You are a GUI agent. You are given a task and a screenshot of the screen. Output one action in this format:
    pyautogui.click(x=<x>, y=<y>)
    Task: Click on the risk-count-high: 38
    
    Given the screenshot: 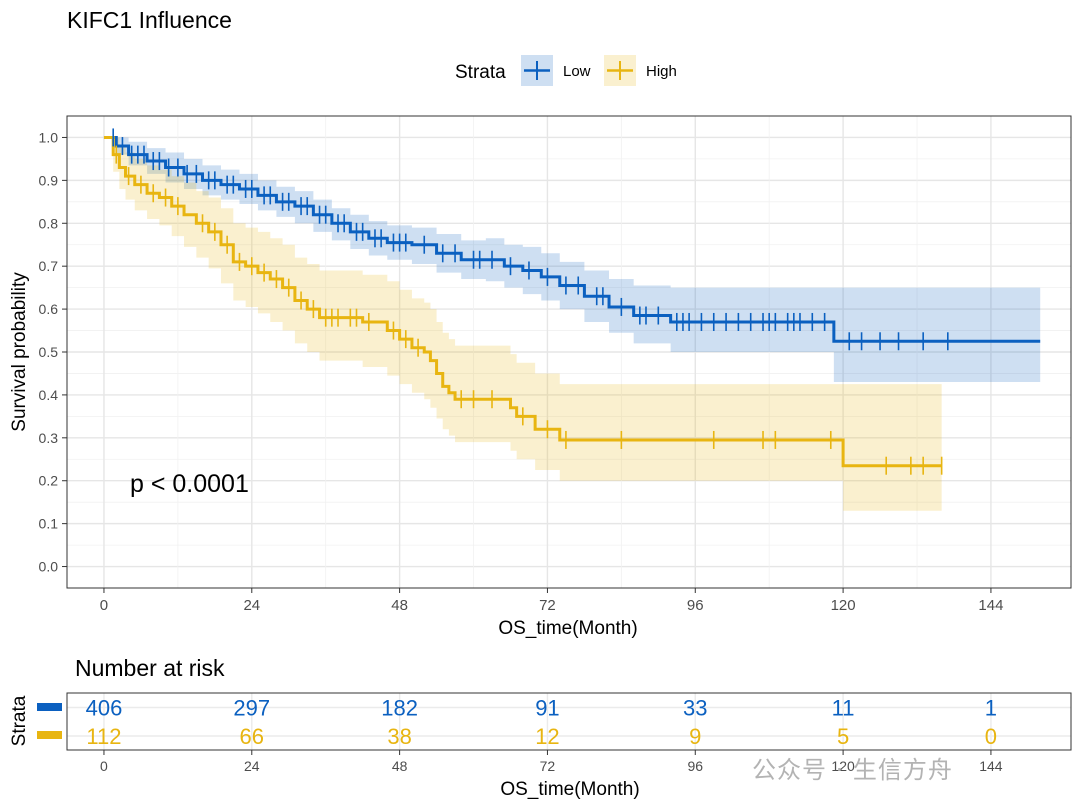 What is the action you would take?
    pyautogui.click(x=399, y=736)
    